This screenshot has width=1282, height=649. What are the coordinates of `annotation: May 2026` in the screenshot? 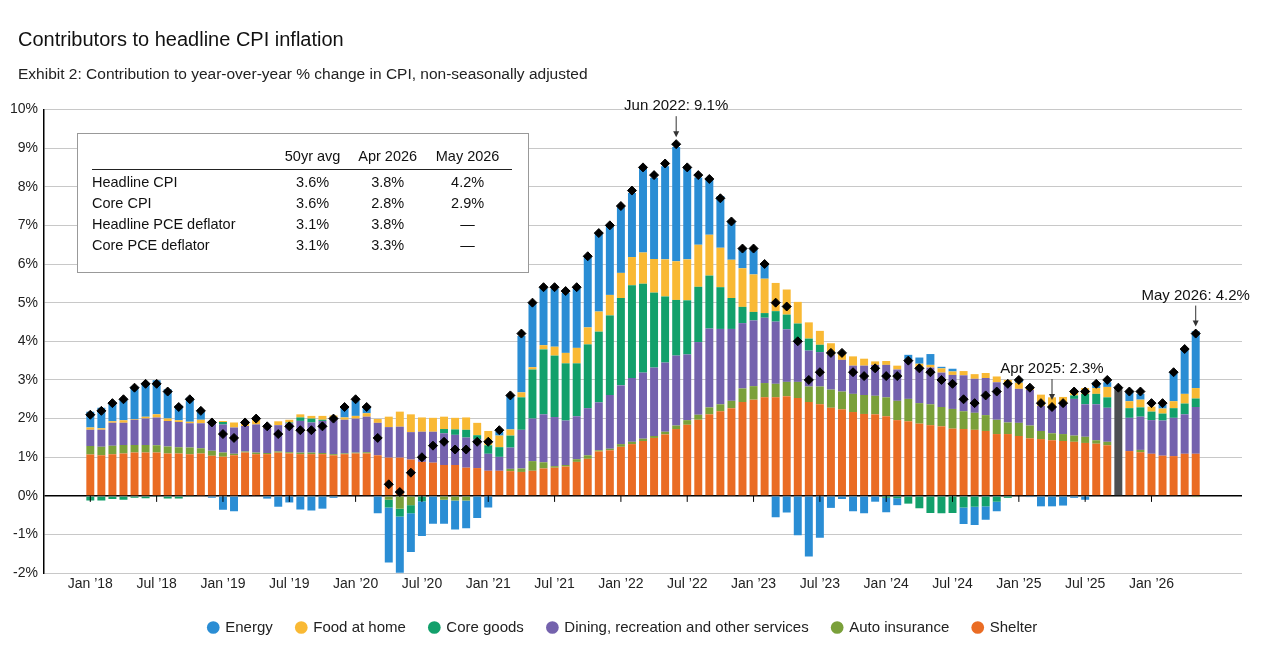 It's located at (470, 158).